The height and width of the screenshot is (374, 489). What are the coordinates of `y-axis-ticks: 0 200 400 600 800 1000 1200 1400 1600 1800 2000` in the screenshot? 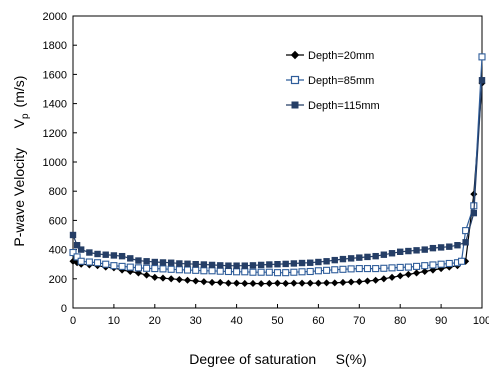 It's located at (60, 163).